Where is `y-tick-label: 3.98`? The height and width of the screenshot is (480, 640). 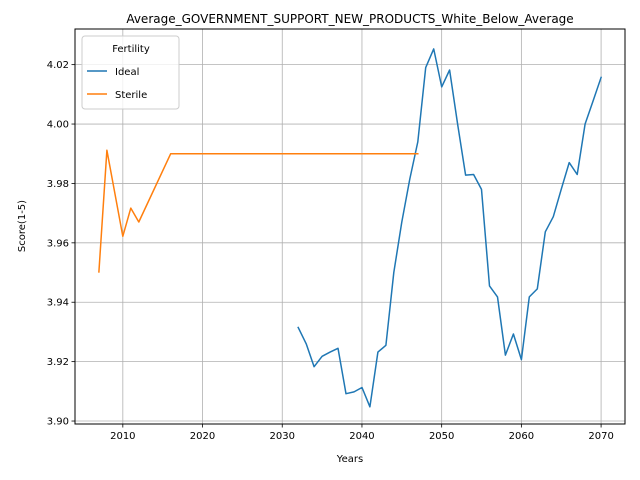
y-tick-label: 3.98 is located at coordinates (58, 184).